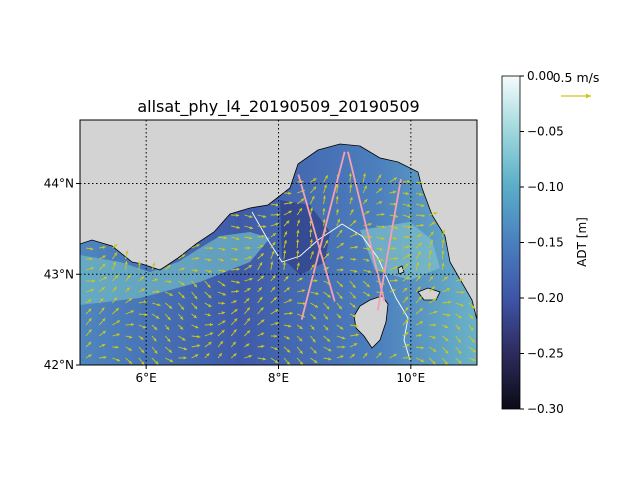 The width and height of the screenshot is (640, 480). I want to click on lon-tick-label: 10°E, so click(410, 378).